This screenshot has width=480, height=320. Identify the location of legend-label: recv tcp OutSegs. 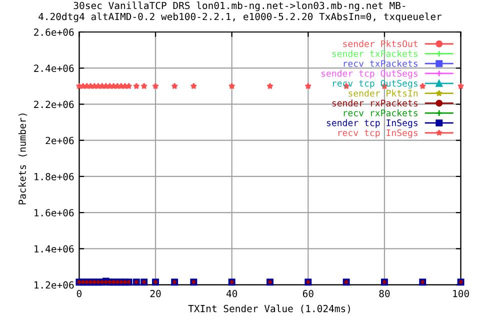
(375, 84).